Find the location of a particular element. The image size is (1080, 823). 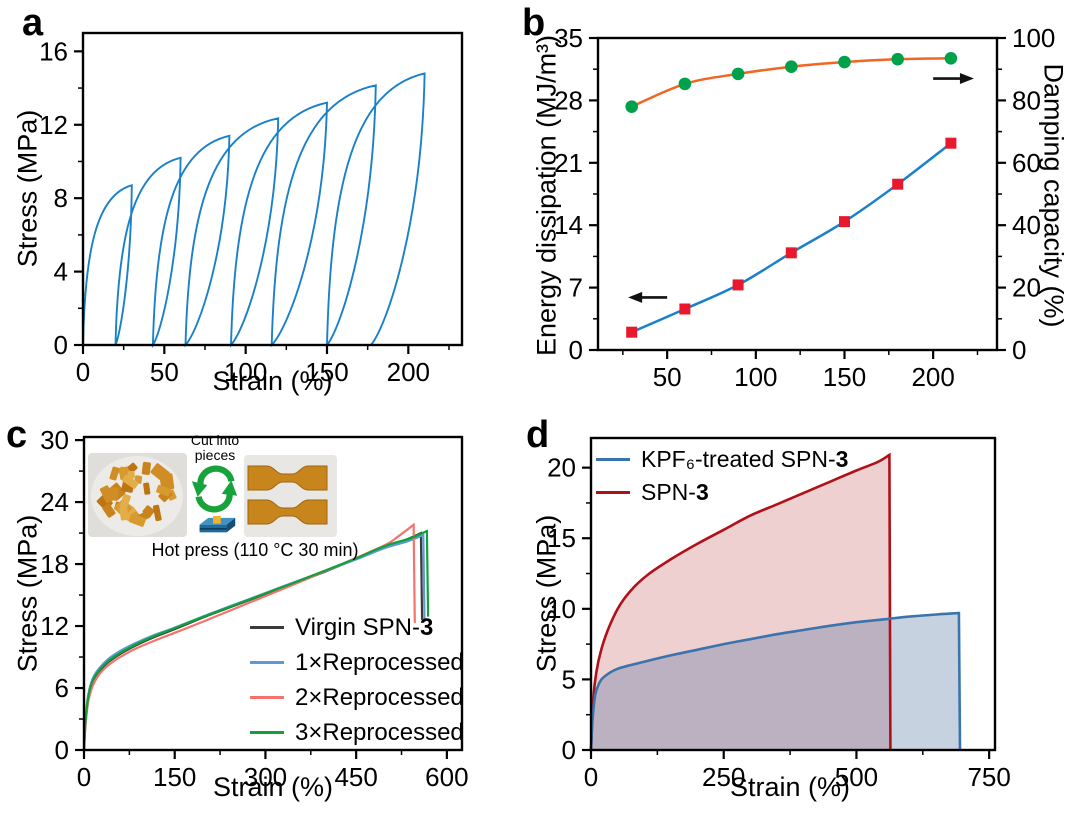

recycle-arrows-icon is located at coordinates (214, 489).